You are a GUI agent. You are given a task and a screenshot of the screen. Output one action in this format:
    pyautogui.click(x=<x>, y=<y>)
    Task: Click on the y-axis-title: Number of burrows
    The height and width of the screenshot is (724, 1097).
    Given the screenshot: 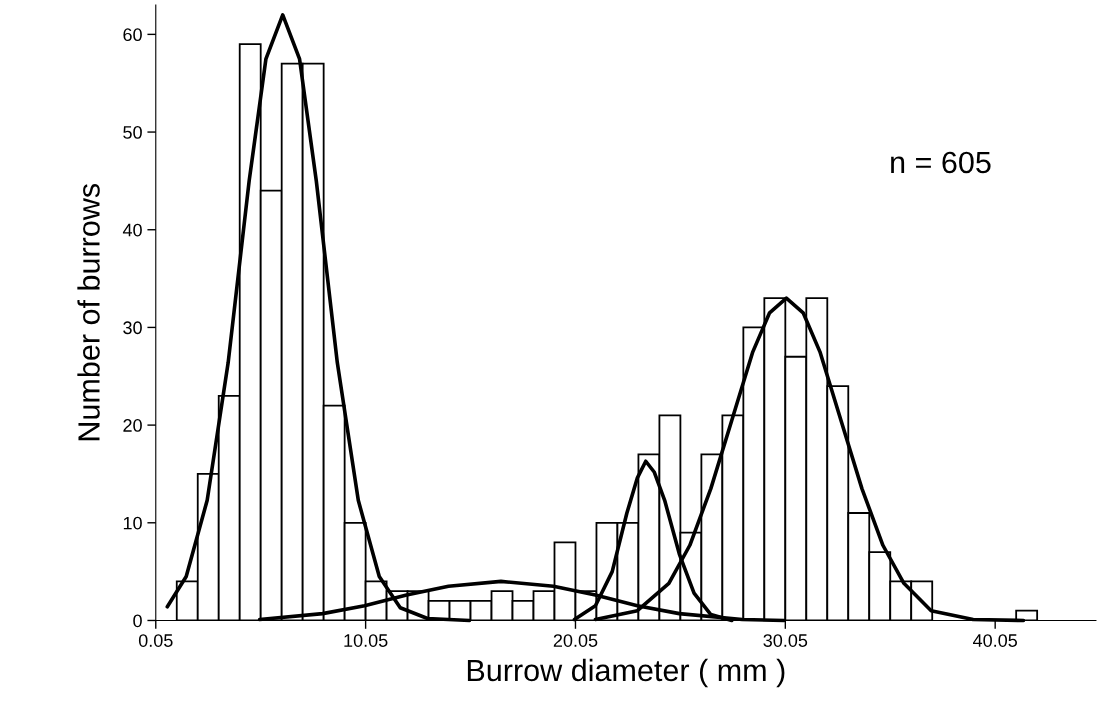 What is the action you would take?
    pyautogui.click(x=88, y=312)
    